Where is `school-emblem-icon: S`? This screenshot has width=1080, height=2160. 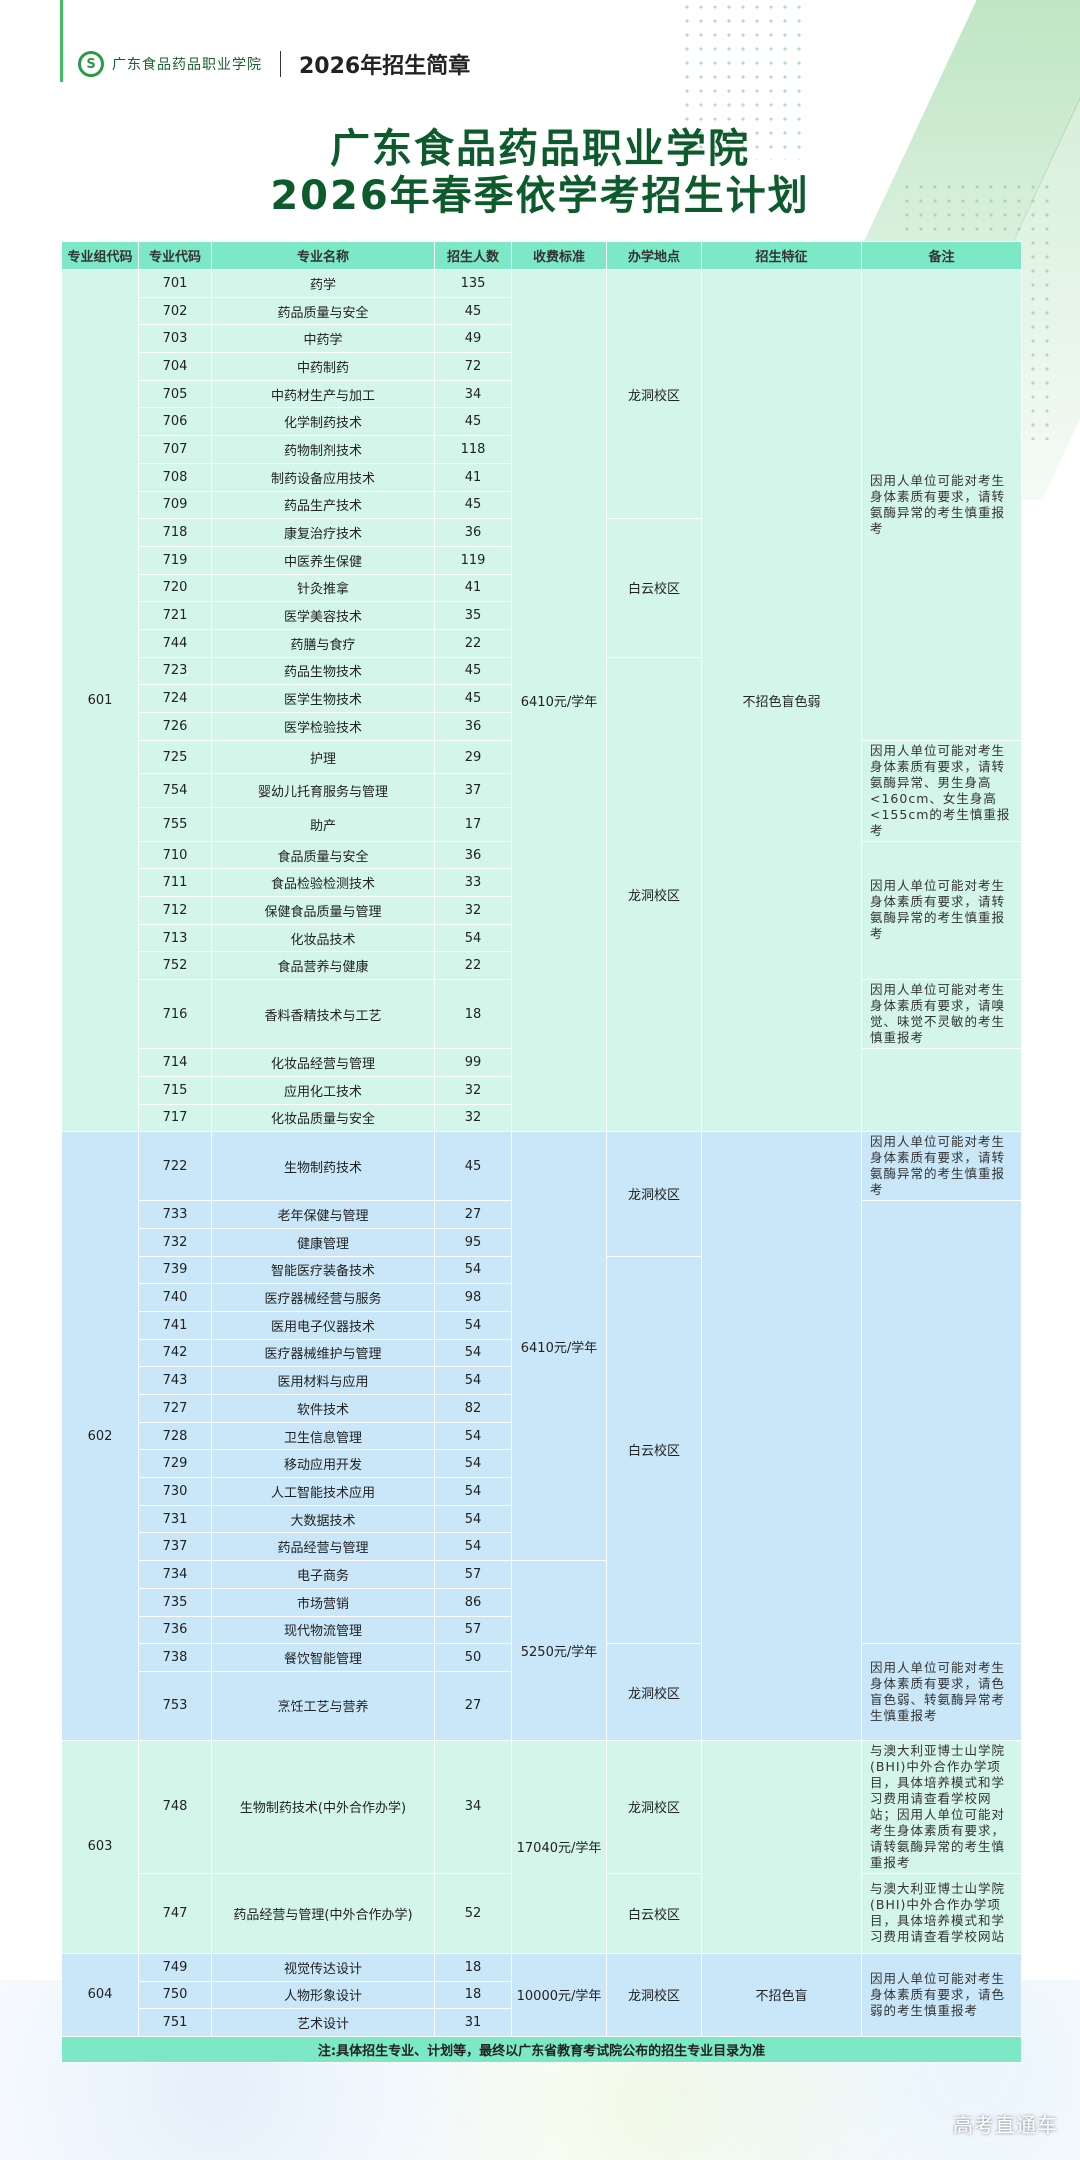 school-emblem-icon: S is located at coordinates (91, 64).